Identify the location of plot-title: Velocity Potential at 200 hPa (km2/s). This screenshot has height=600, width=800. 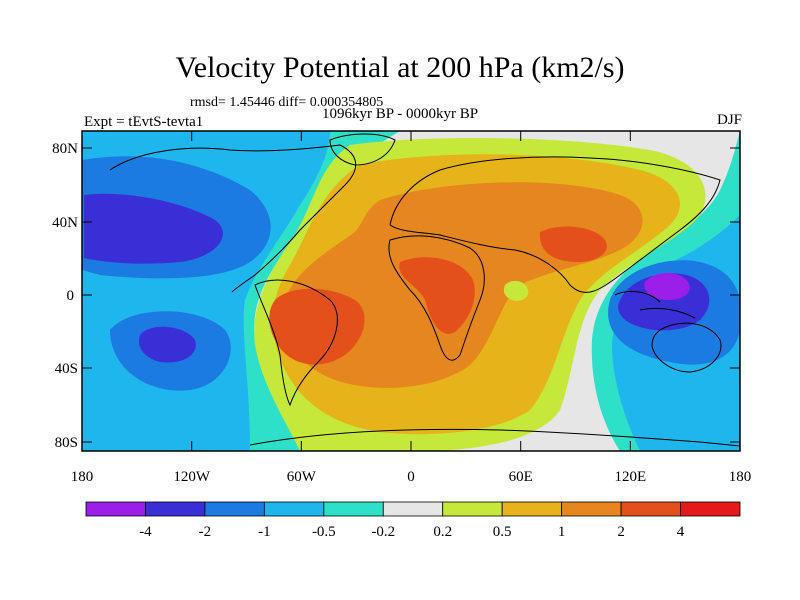
(400, 67).